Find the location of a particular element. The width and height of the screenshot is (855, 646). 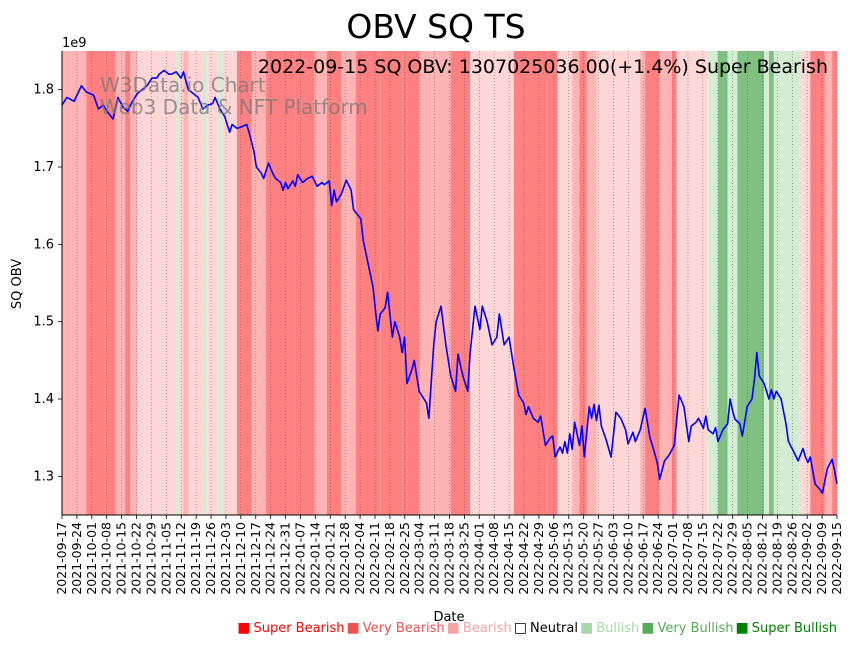

x-tick-label: 2021-12-31 is located at coordinates (285, 558).